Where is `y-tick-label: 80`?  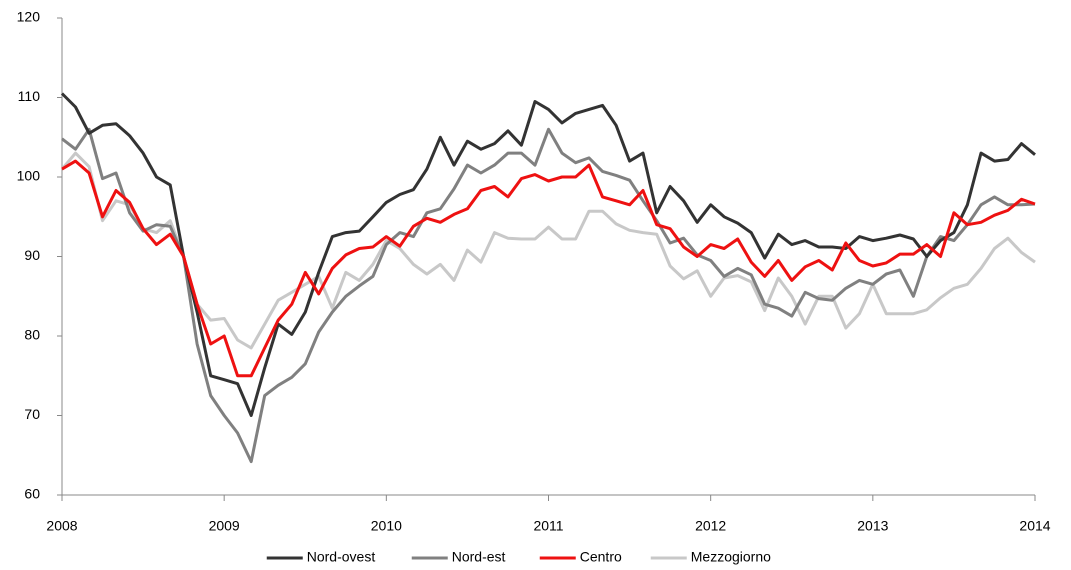
y-tick-label: 80 is located at coordinates (32, 335).